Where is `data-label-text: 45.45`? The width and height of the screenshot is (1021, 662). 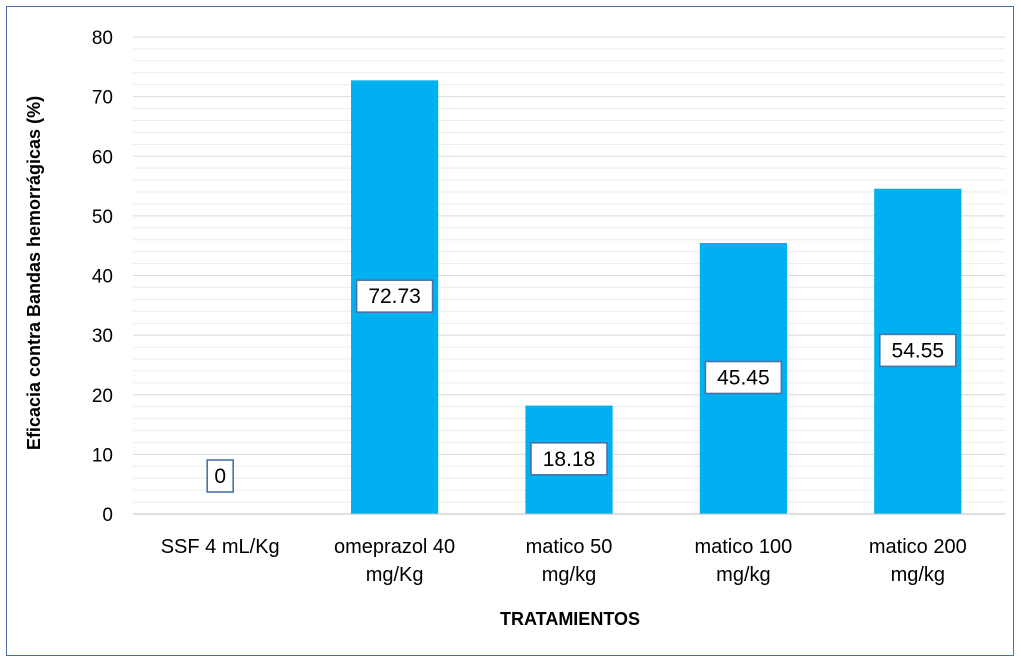
data-label-text: 45.45 is located at coordinates (743, 378).